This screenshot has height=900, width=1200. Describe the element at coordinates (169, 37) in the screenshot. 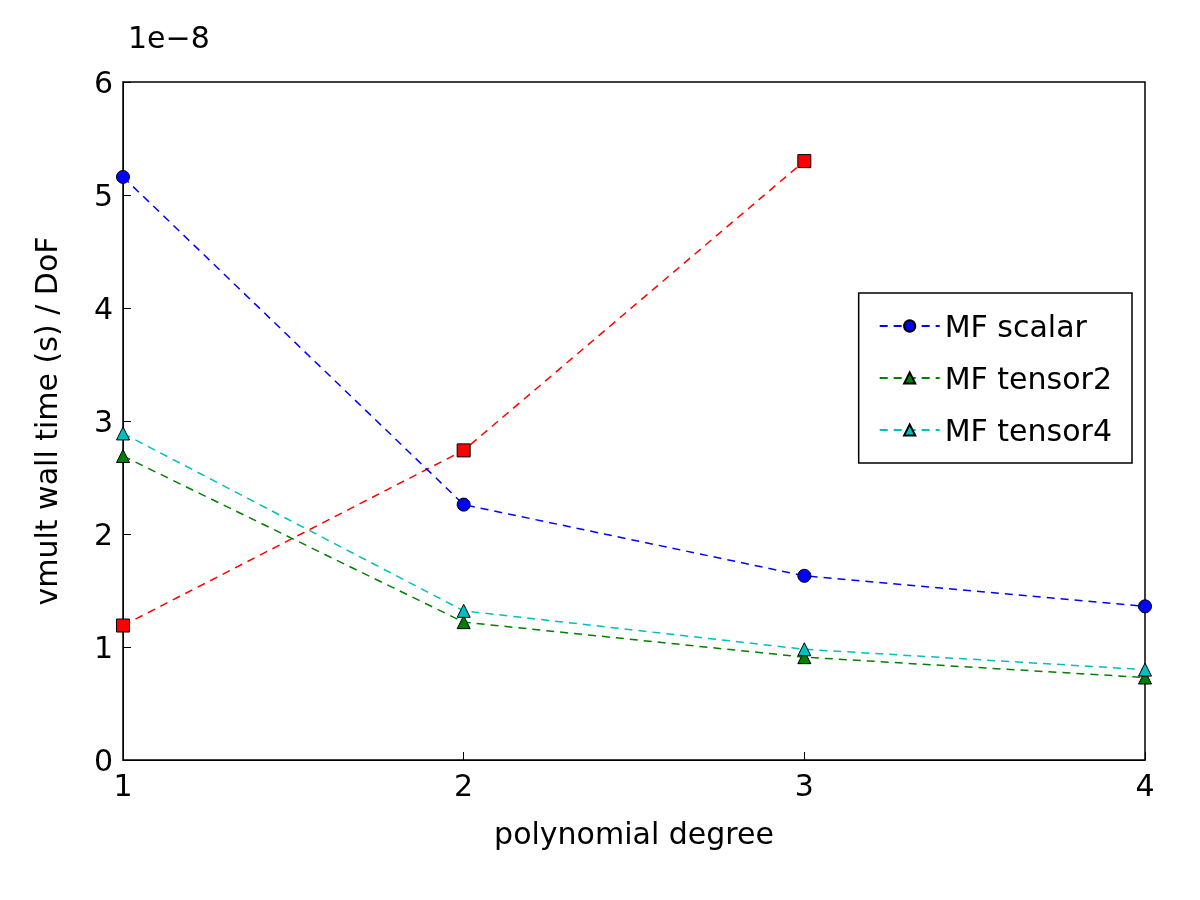

I see `text: 1e−8` at that location.